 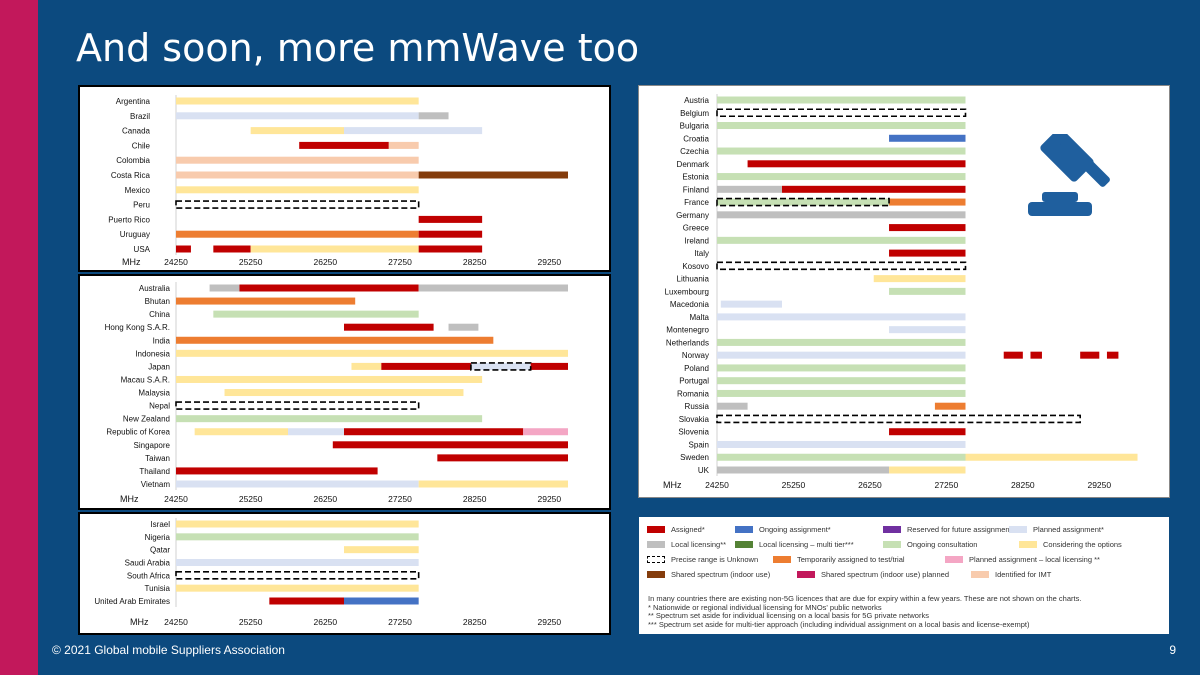 I want to click on row-label-malta: Malta, so click(x=699, y=317).